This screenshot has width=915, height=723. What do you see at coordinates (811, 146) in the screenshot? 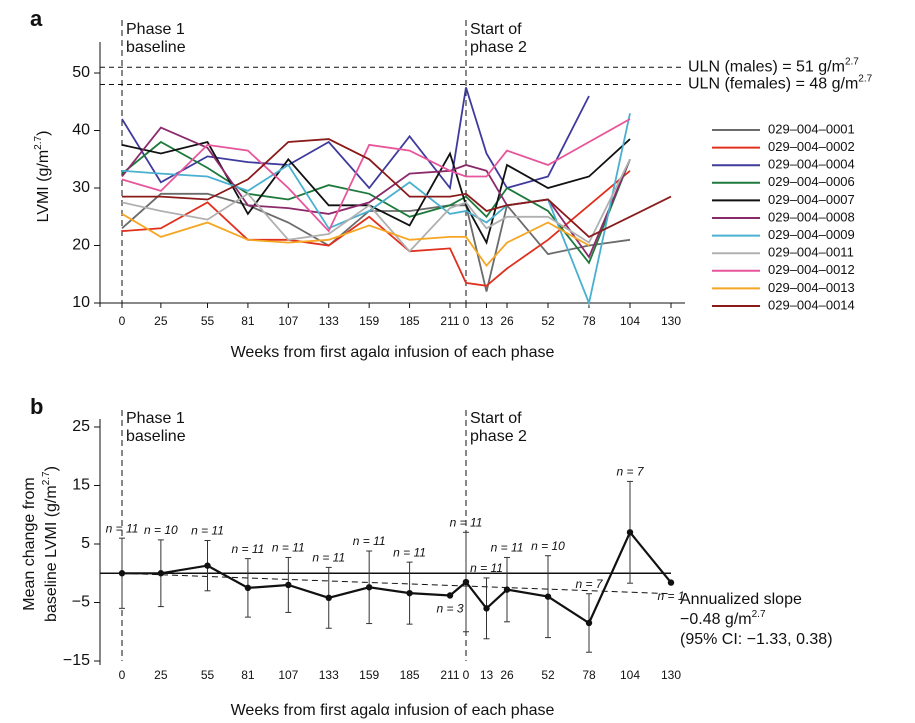
I see `legend-label: 029–004–0002` at bounding box center [811, 146].